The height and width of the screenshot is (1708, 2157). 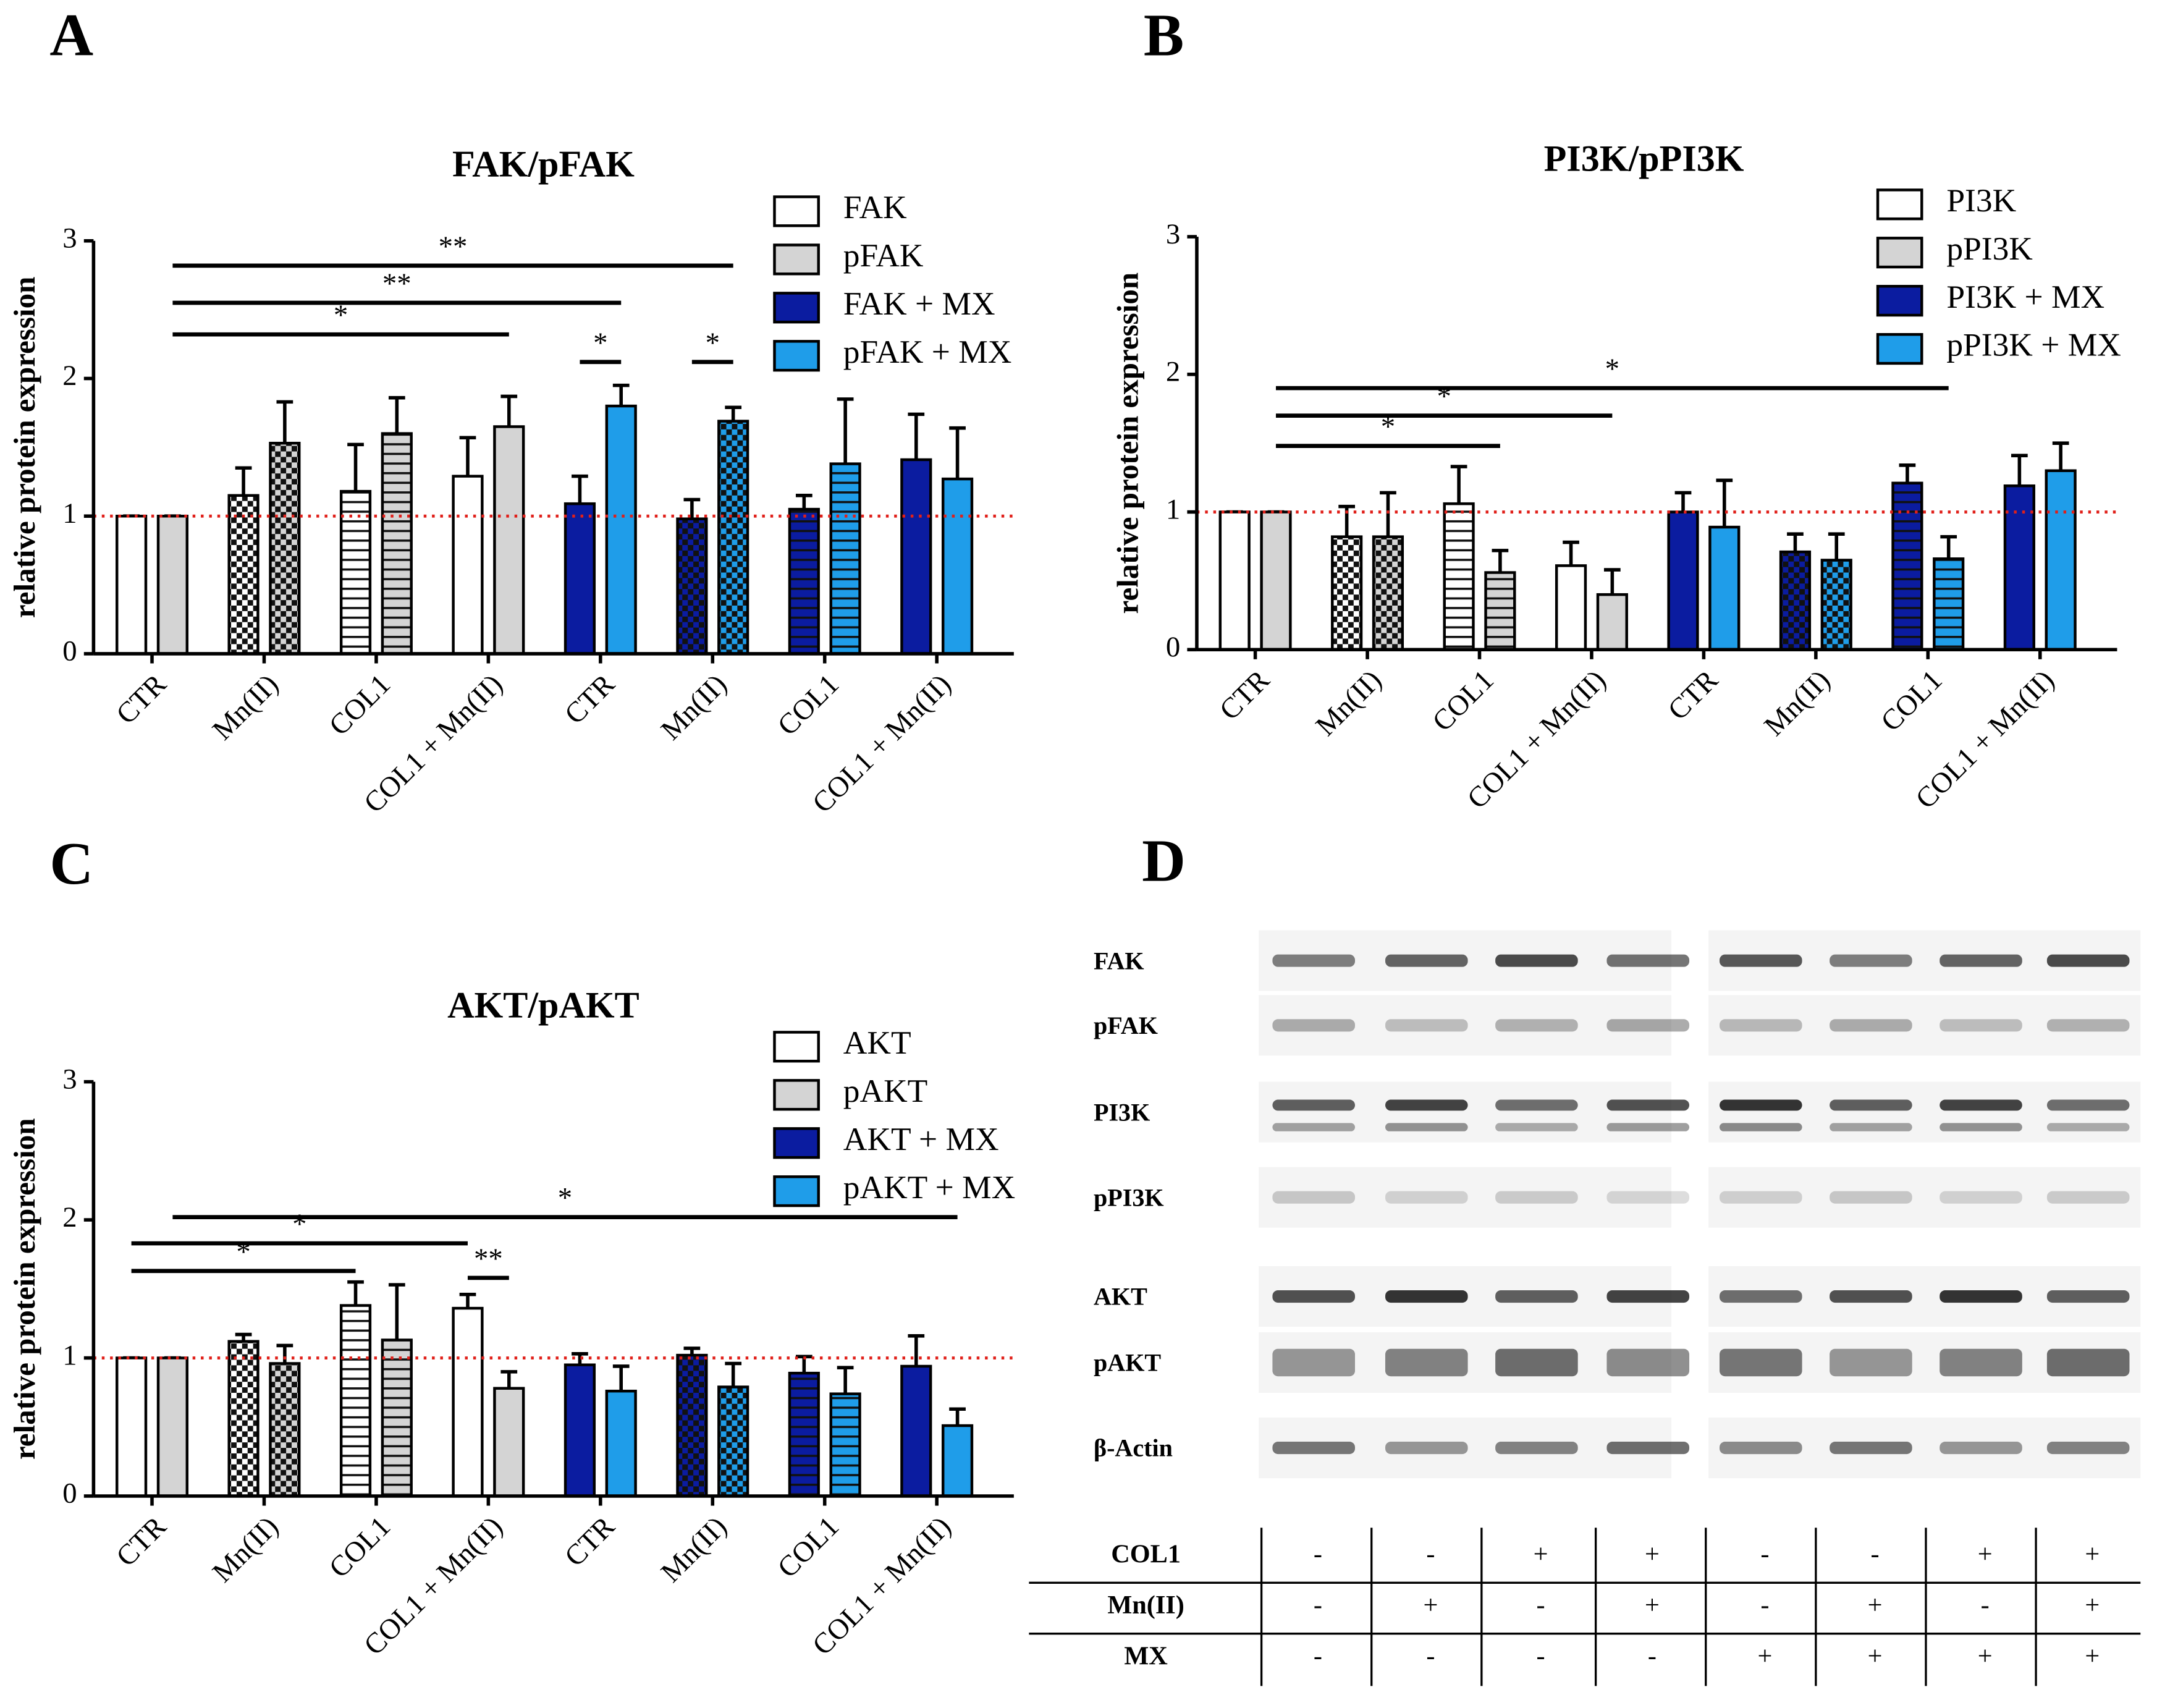 I want to click on y-tick-label: 2, so click(x=70, y=1217).